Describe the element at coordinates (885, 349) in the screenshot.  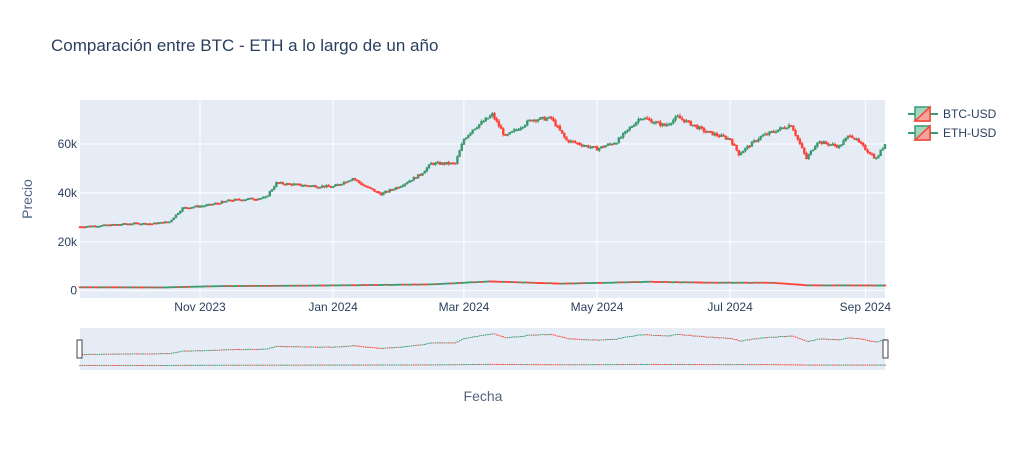
I see `range-slider-right-handle` at that location.